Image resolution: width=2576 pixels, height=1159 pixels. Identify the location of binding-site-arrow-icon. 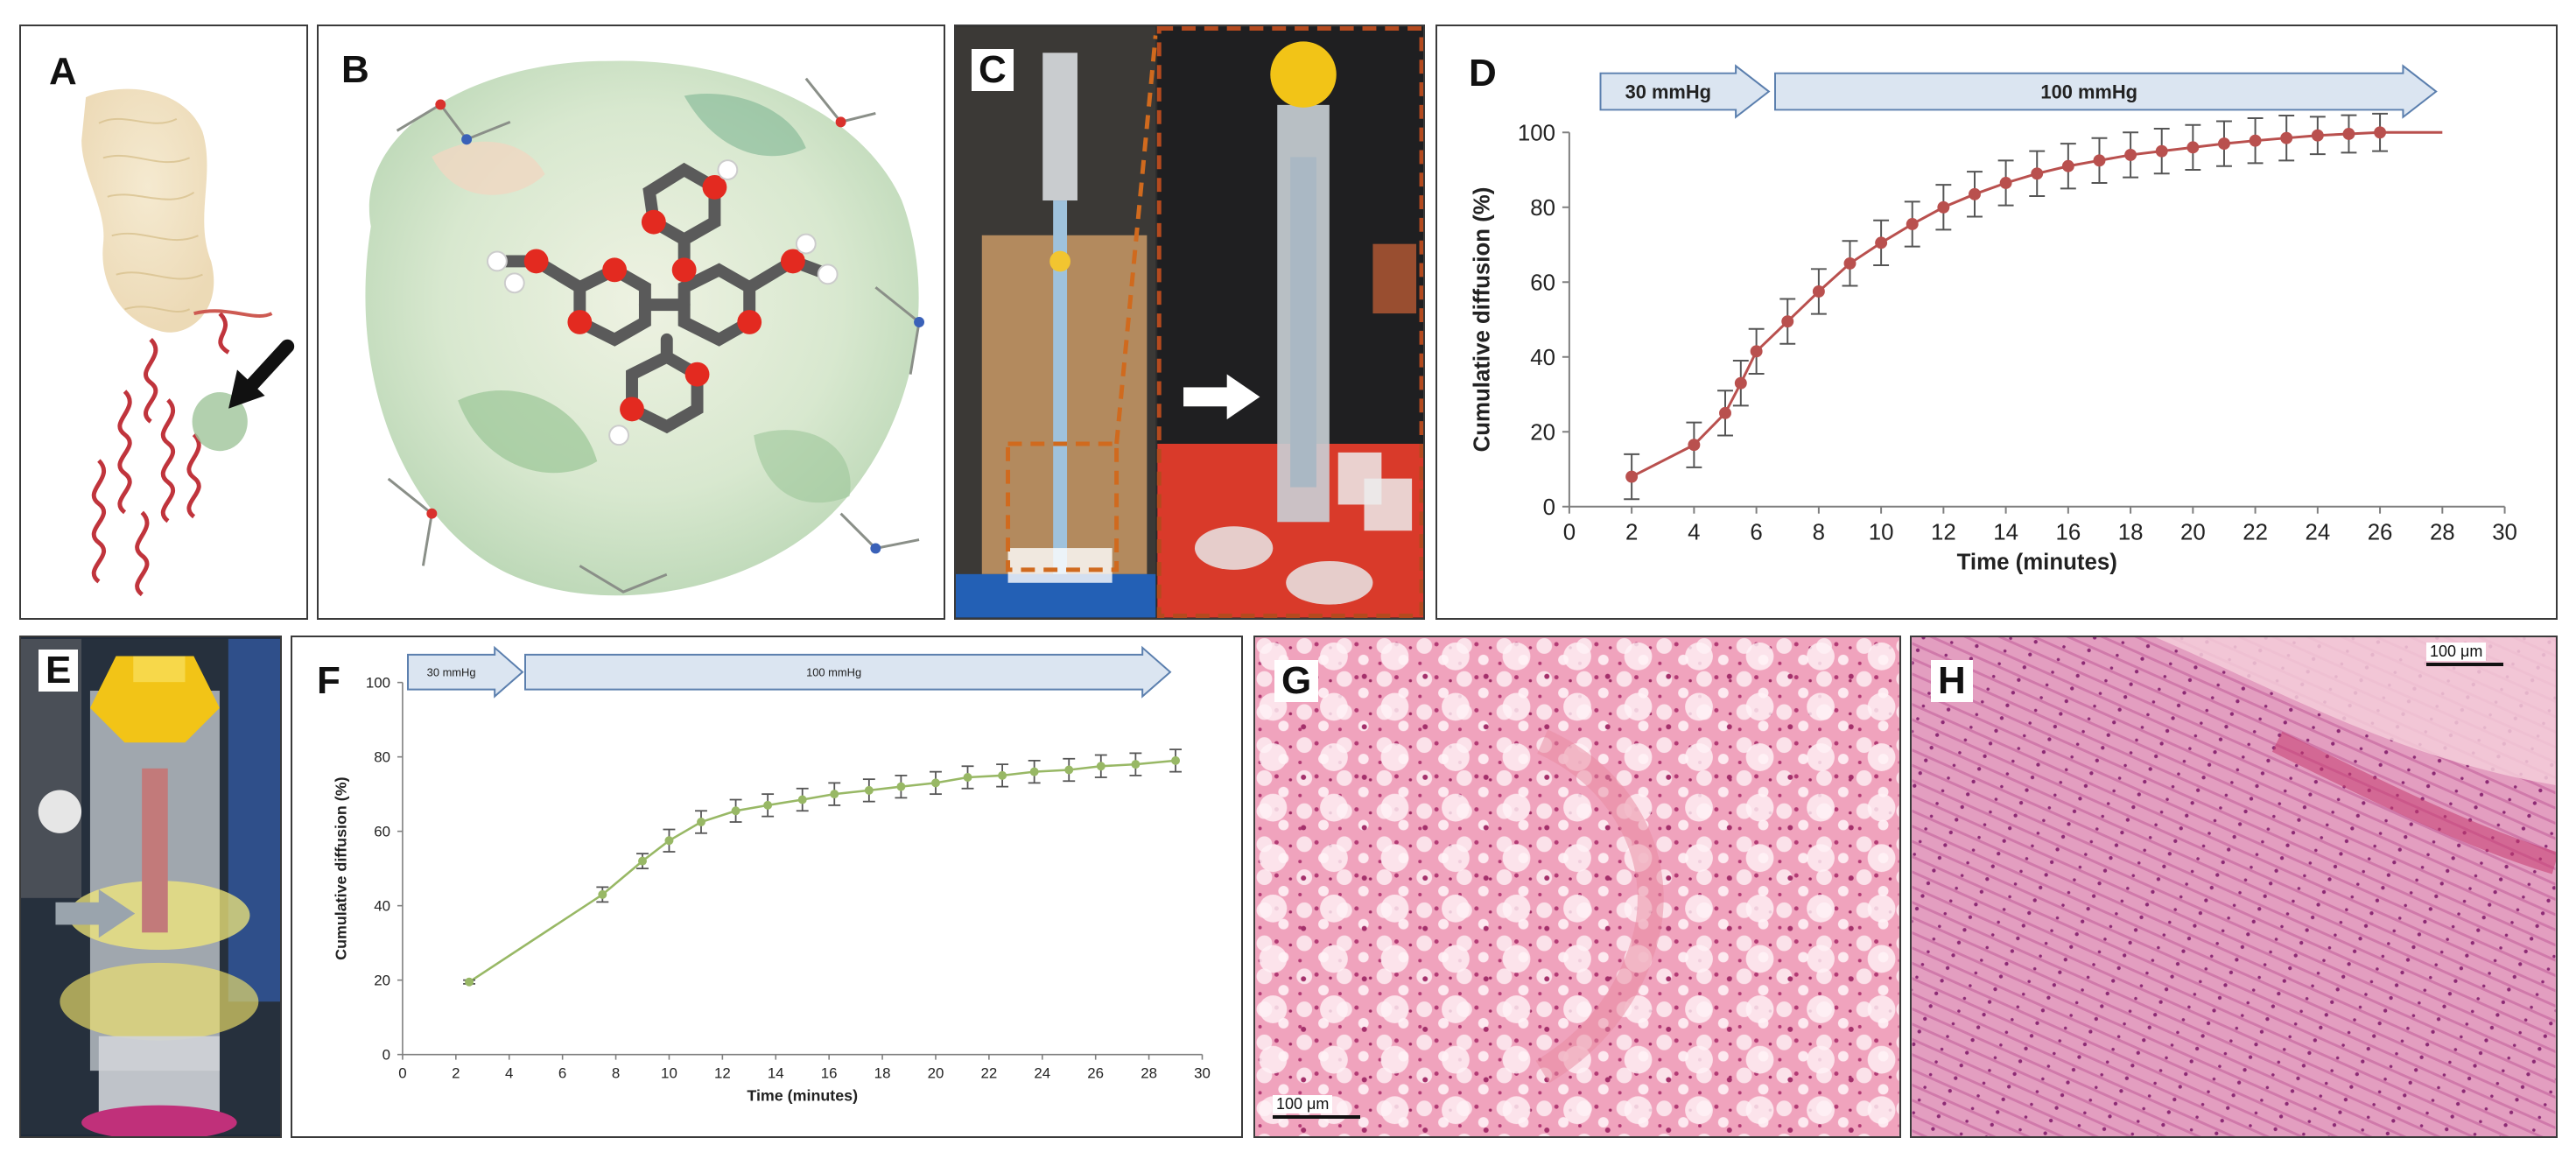
(261, 374).